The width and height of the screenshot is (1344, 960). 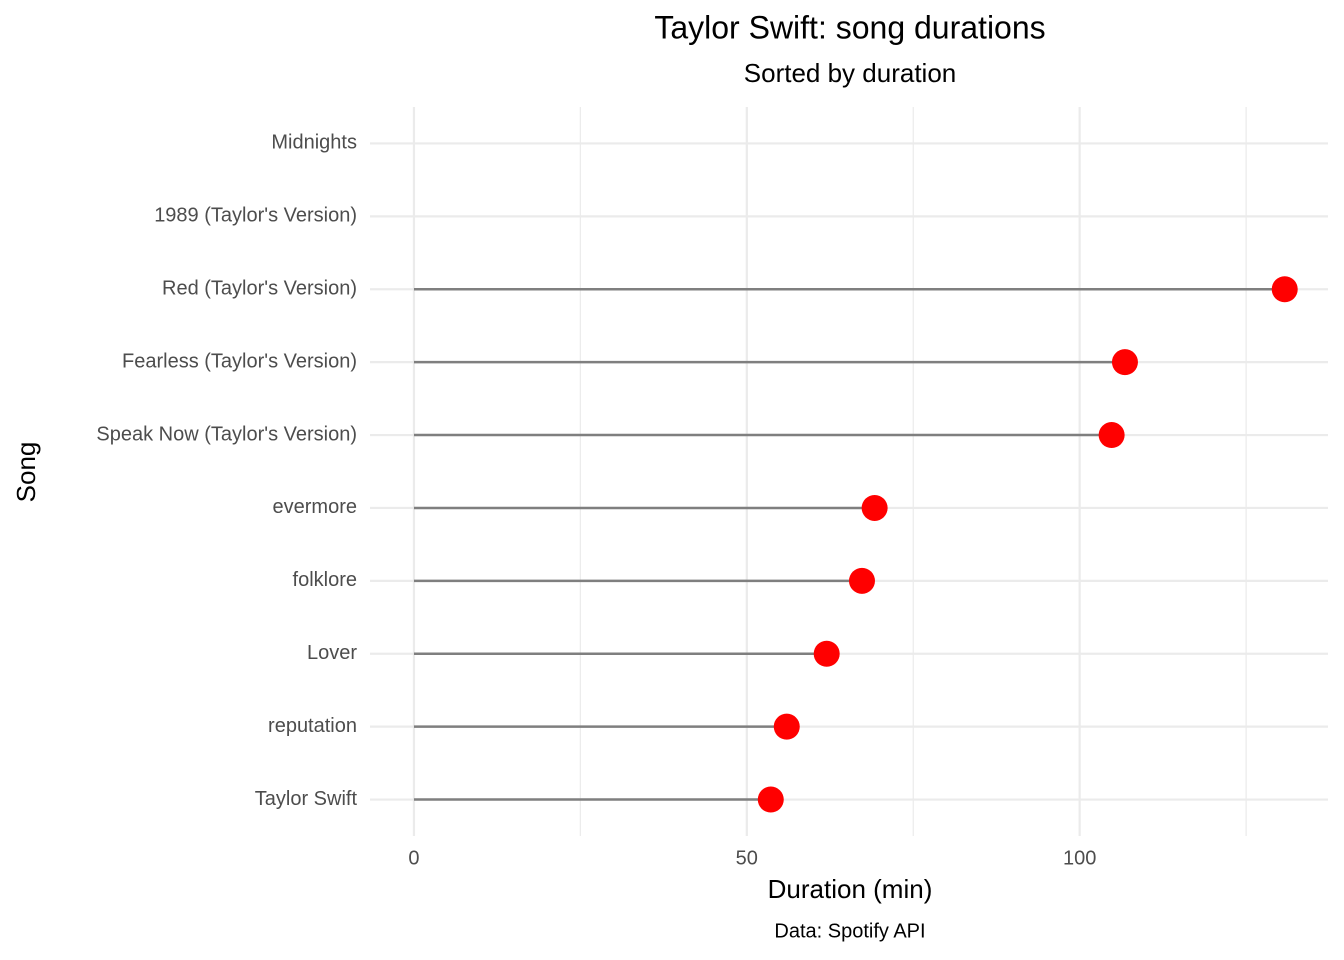 I want to click on y-tick-label: Fearless (Taylor's Version), so click(x=239, y=361).